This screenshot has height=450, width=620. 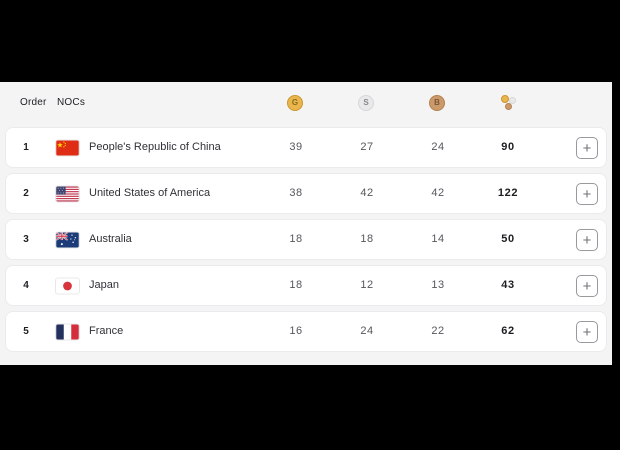 What do you see at coordinates (71, 102) in the screenshot?
I see `nocs-column-header: NOCs` at bounding box center [71, 102].